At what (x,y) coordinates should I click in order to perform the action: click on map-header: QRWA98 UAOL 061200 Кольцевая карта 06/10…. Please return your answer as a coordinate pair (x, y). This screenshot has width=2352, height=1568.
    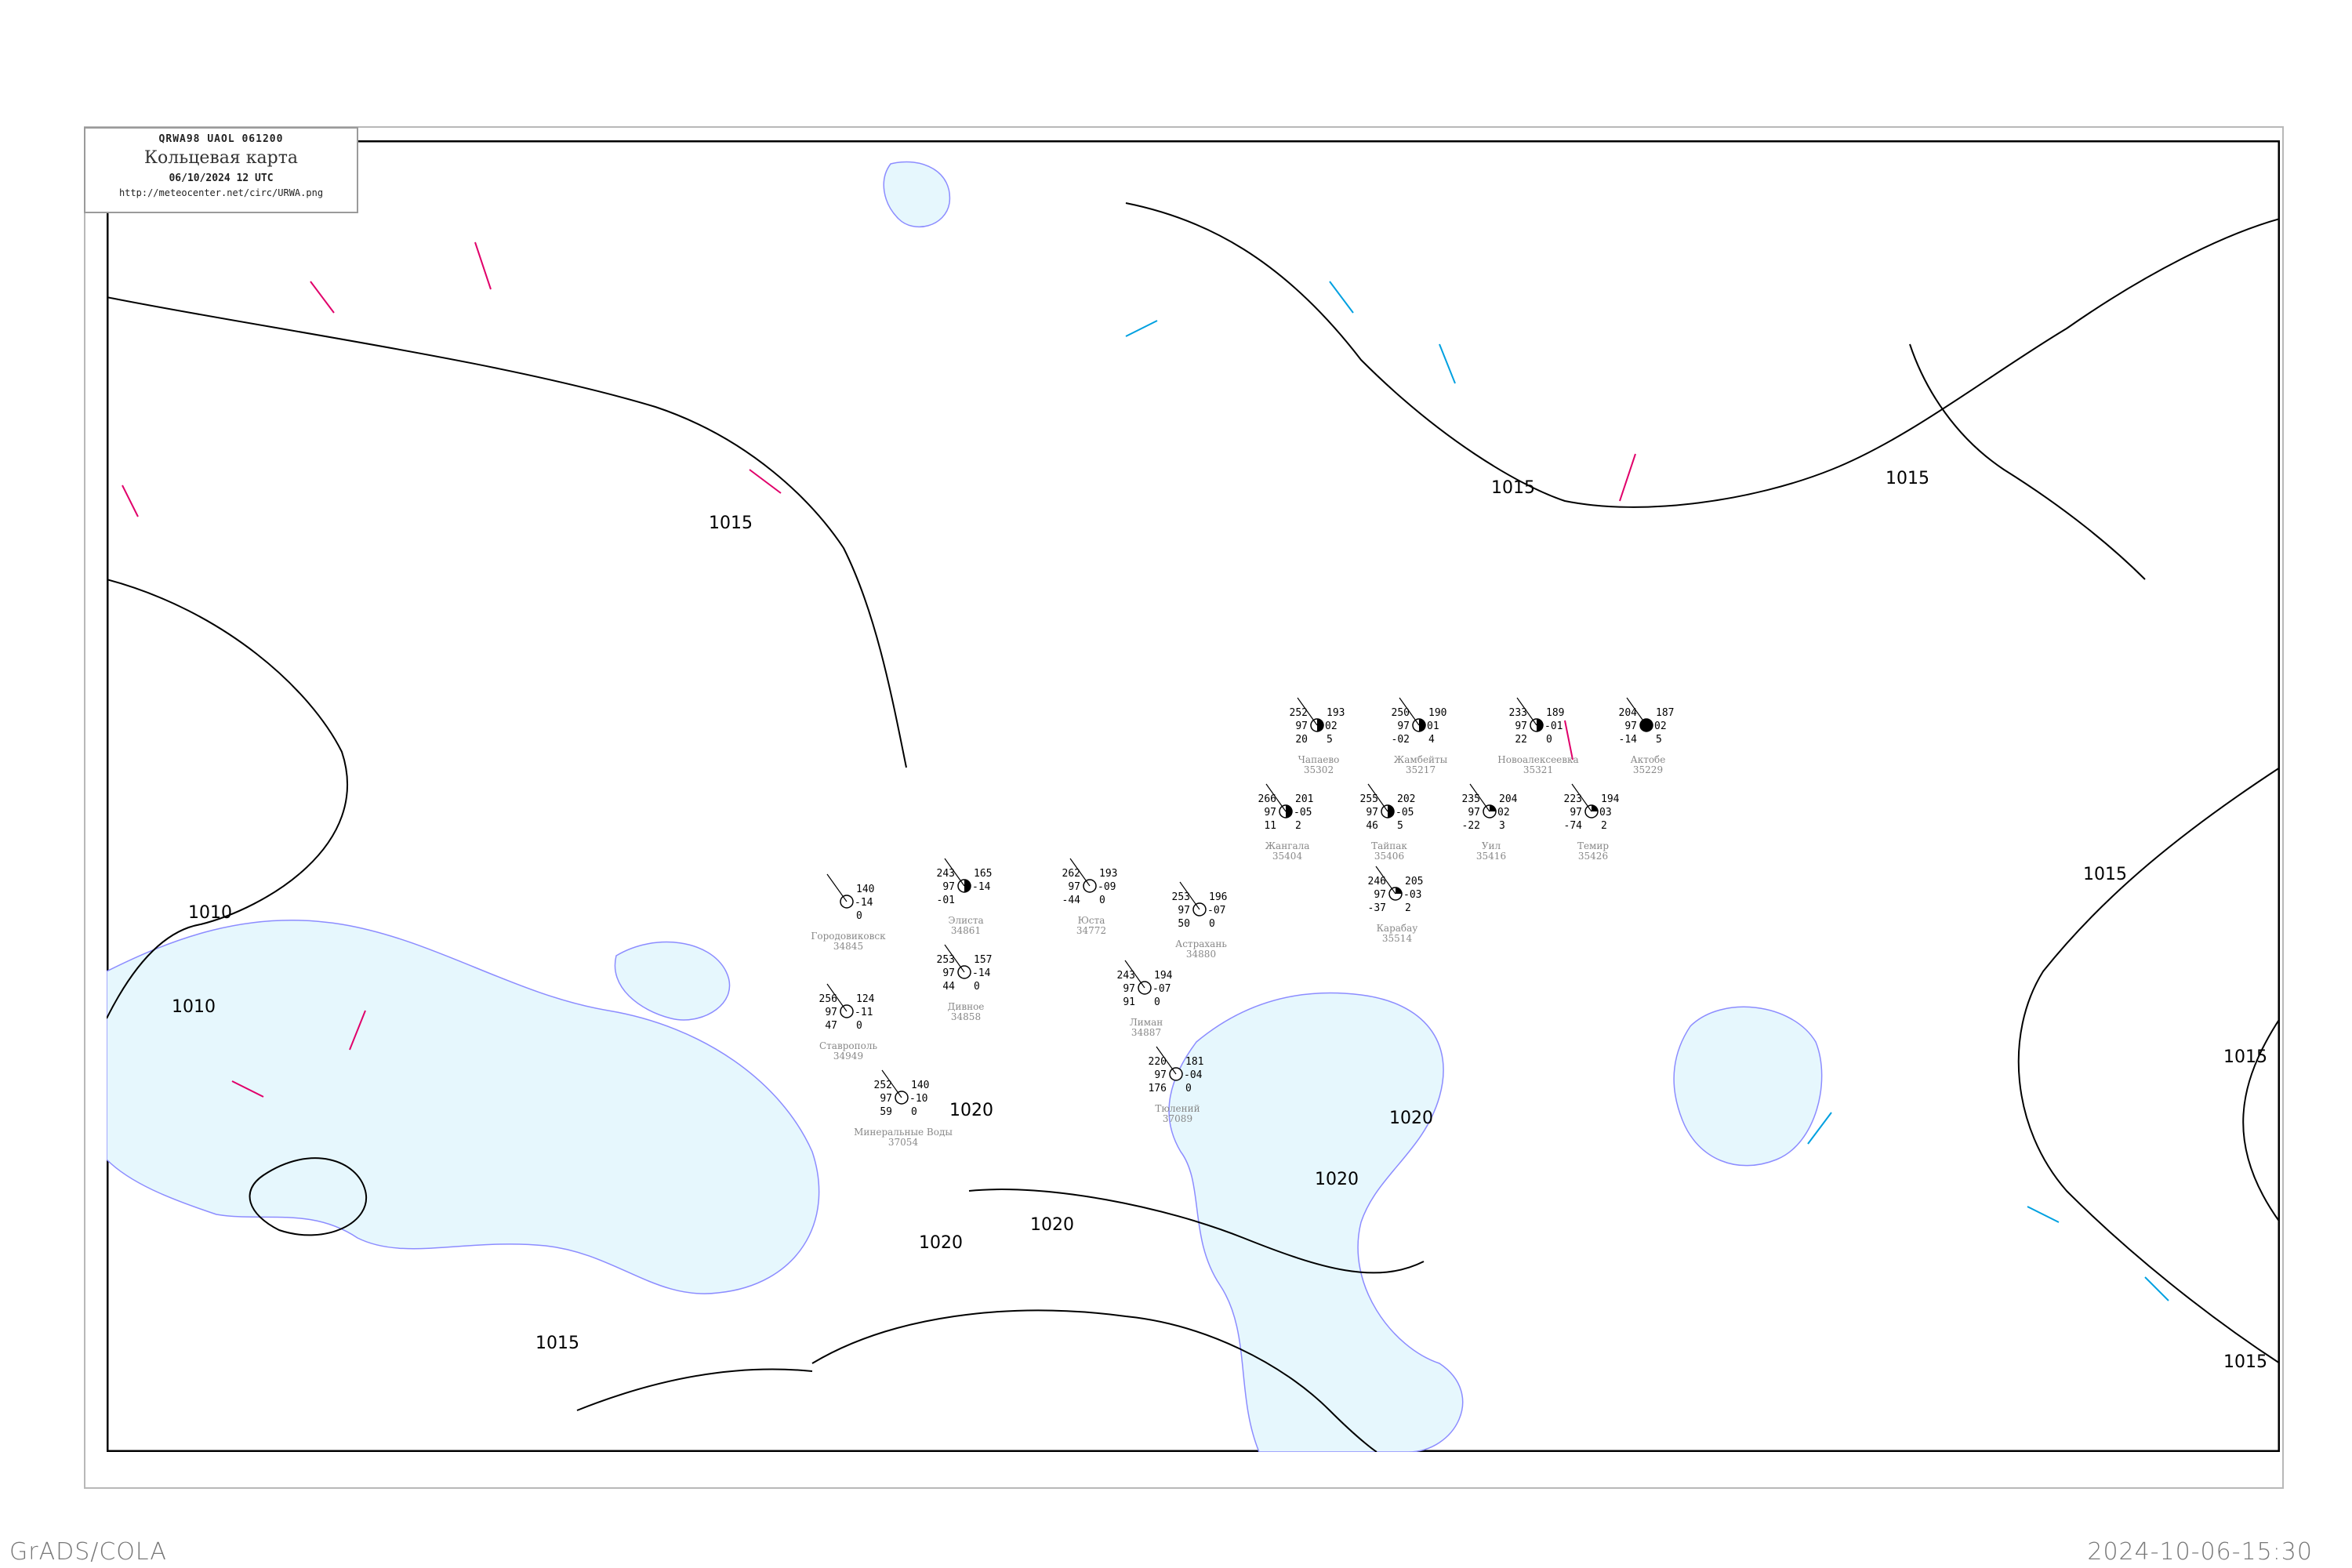
    Looking at the image, I should click on (221, 170).